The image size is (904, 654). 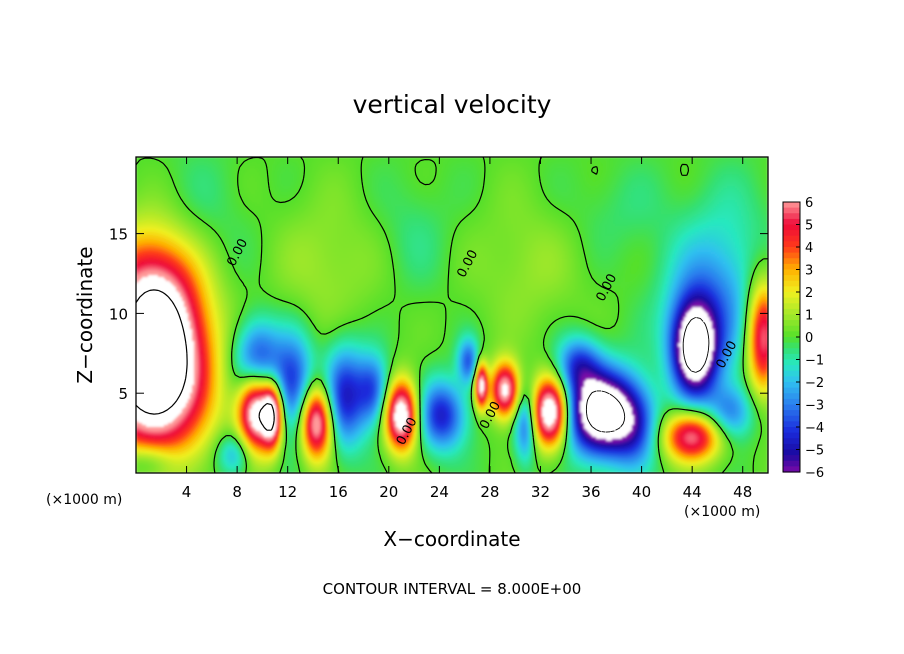 What do you see at coordinates (85, 314) in the screenshot?
I see `y-axis-label: Z−coordinate` at bounding box center [85, 314].